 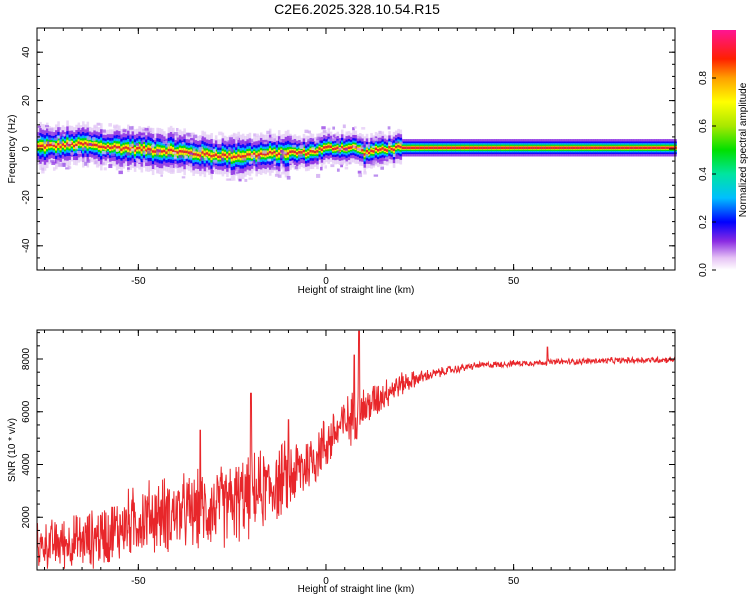 What do you see at coordinates (357, 9) in the screenshot?
I see `chart-title: C2E6.2025.328.10.54.R15` at bounding box center [357, 9].